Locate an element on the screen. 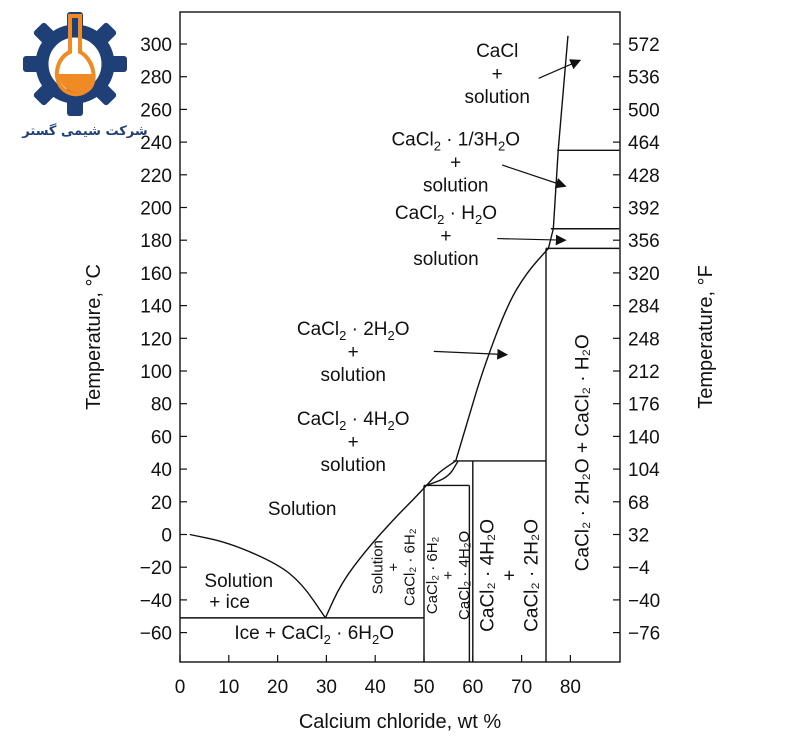 This screenshot has width=785, height=747. y-tick-label: 20 is located at coordinates (161, 503).